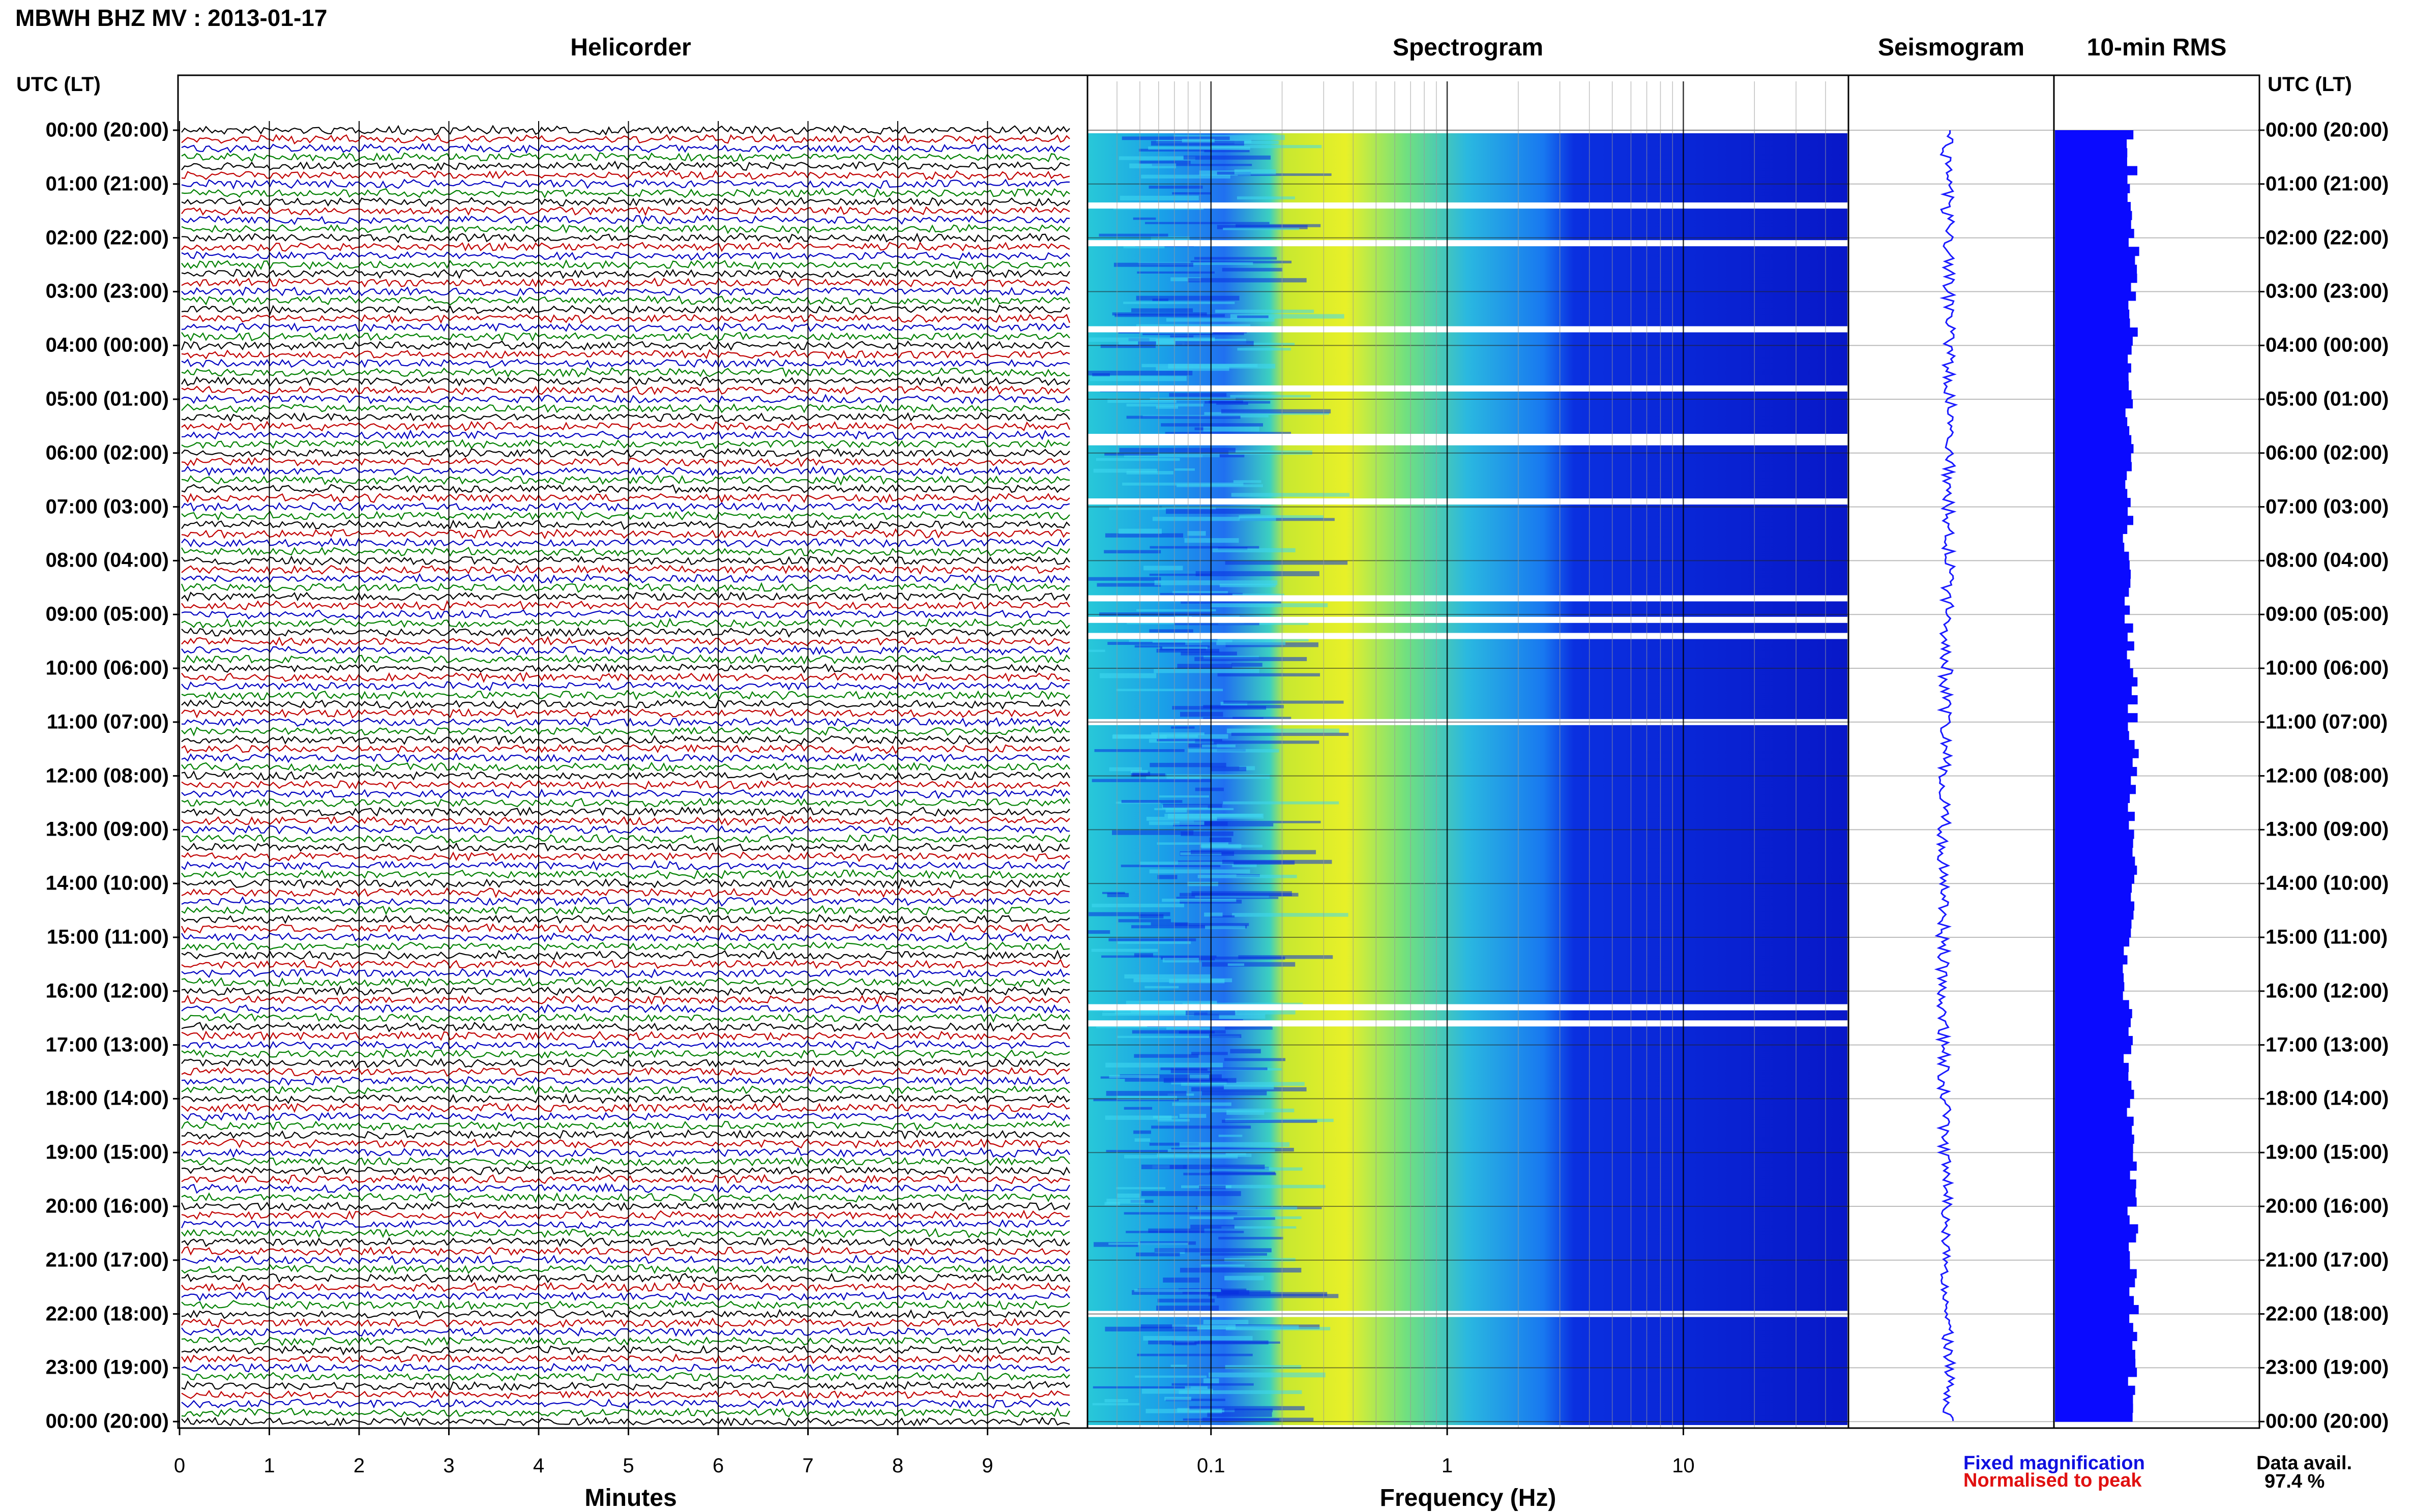 This screenshot has width=2411, height=1512. What do you see at coordinates (107, 883) in the screenshot?
I see `time-label-left: 14:00 (10:00)` at bounding box center [107, 883].